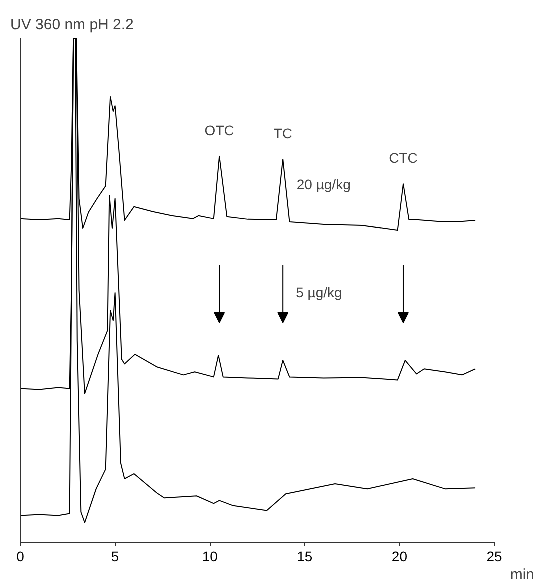 This screenshot has height=583, width=553. Describe the element at coordinates (319, 292) in the screenshot. I see `annotation: 5 µg/kg` at that location.